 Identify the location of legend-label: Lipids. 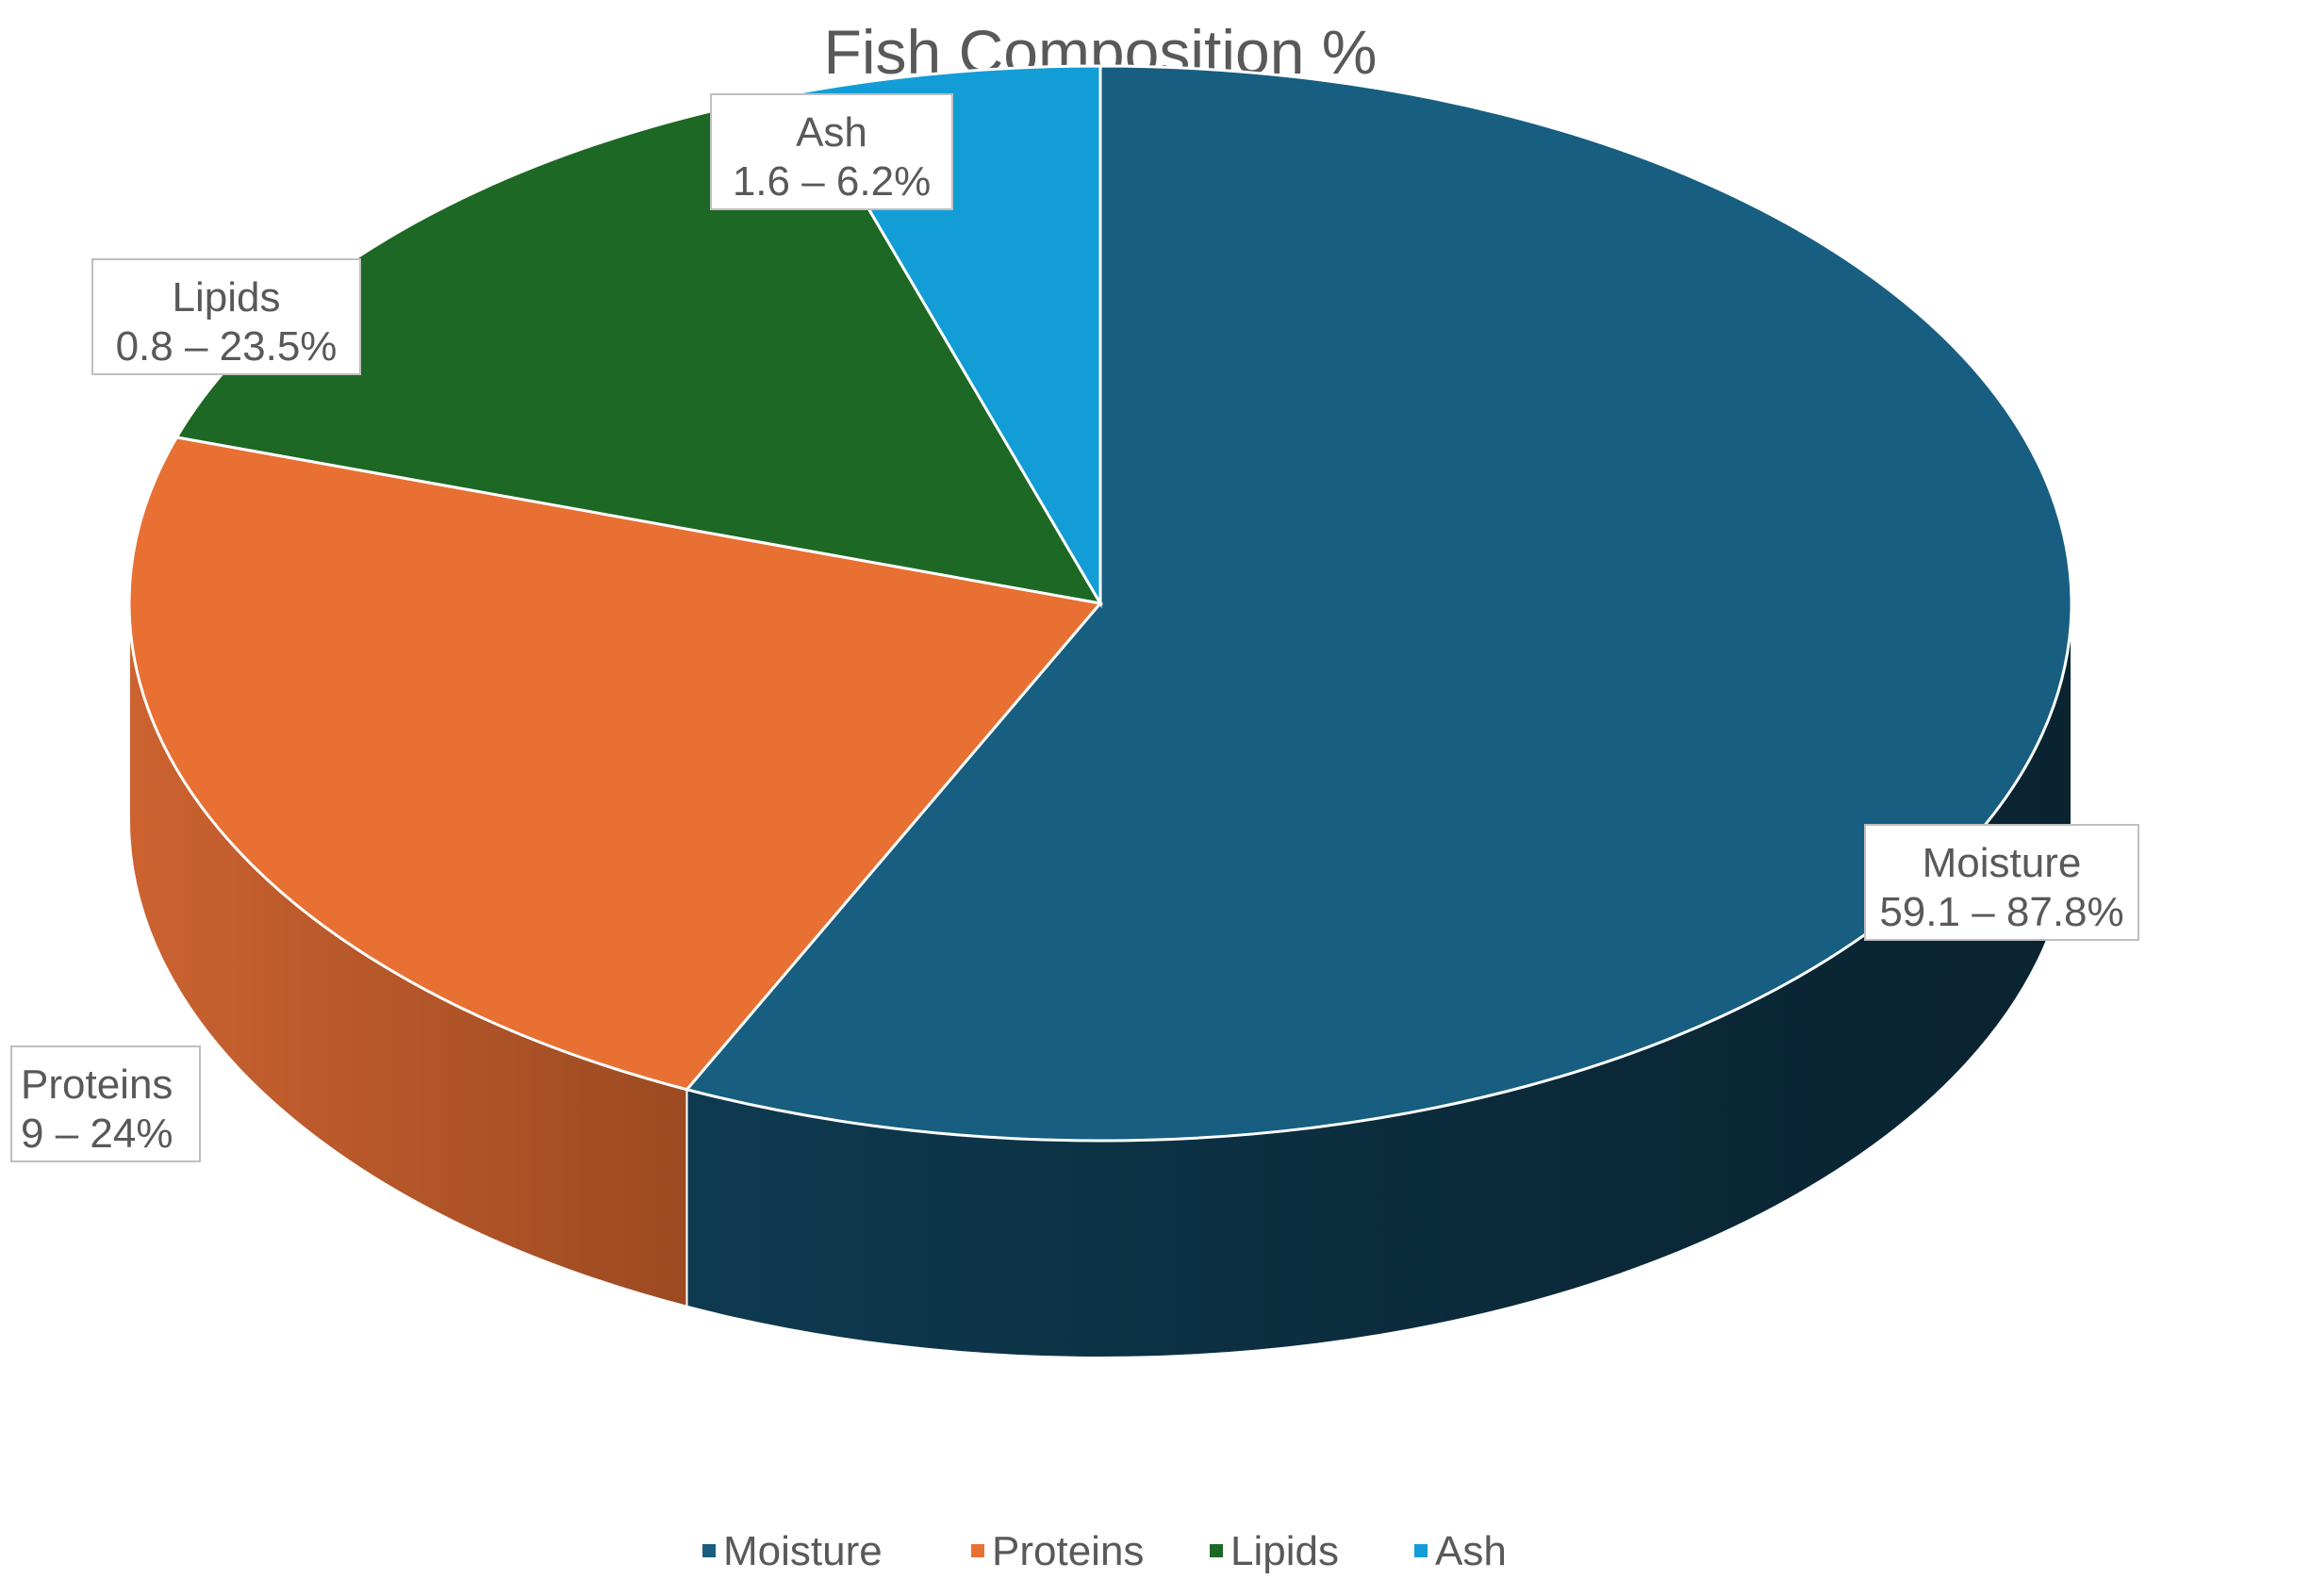
(1284, 1551).